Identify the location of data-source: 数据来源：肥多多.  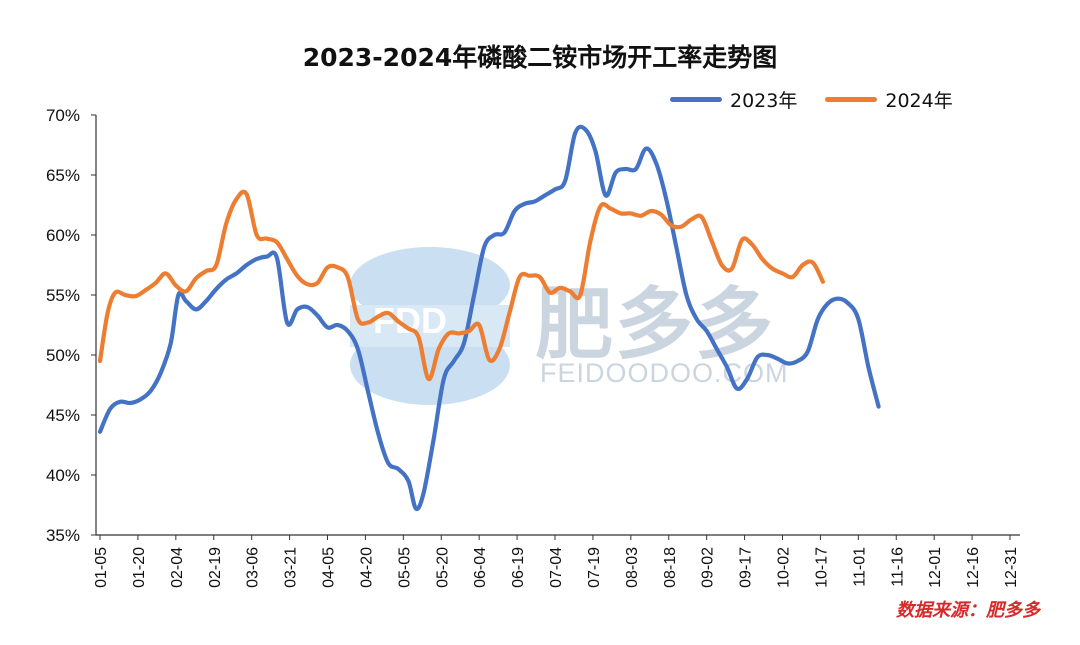
(968, 610).